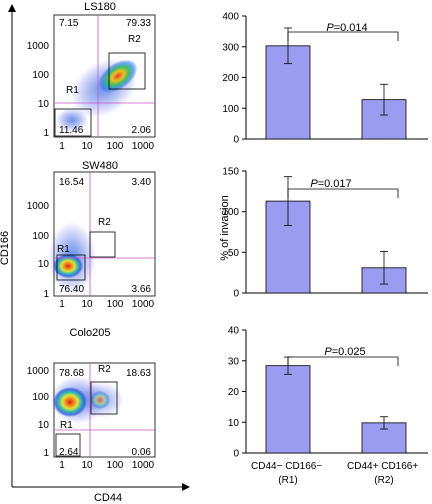 The width and height of the screenshot is (432, 504). What do you see at coordinates (69, 23) in the screenshot?
I see `quadrant-top-left: 7.15` at bounding box center [69, 23].